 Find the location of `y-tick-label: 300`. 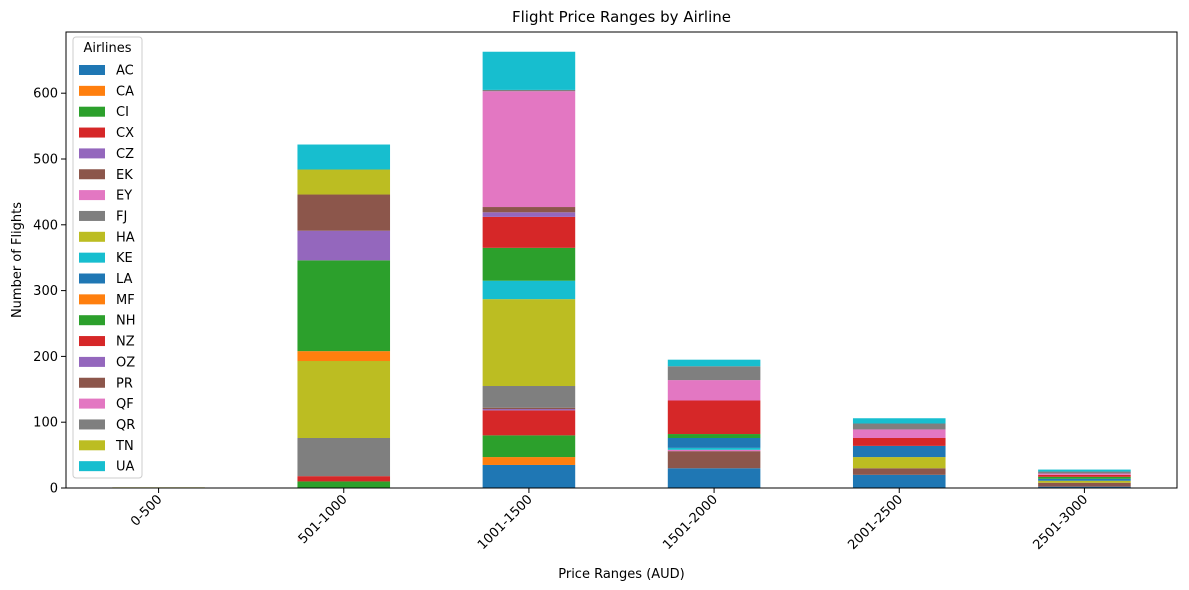

y-tick-label: 300 is located at coordinates (45, 291).